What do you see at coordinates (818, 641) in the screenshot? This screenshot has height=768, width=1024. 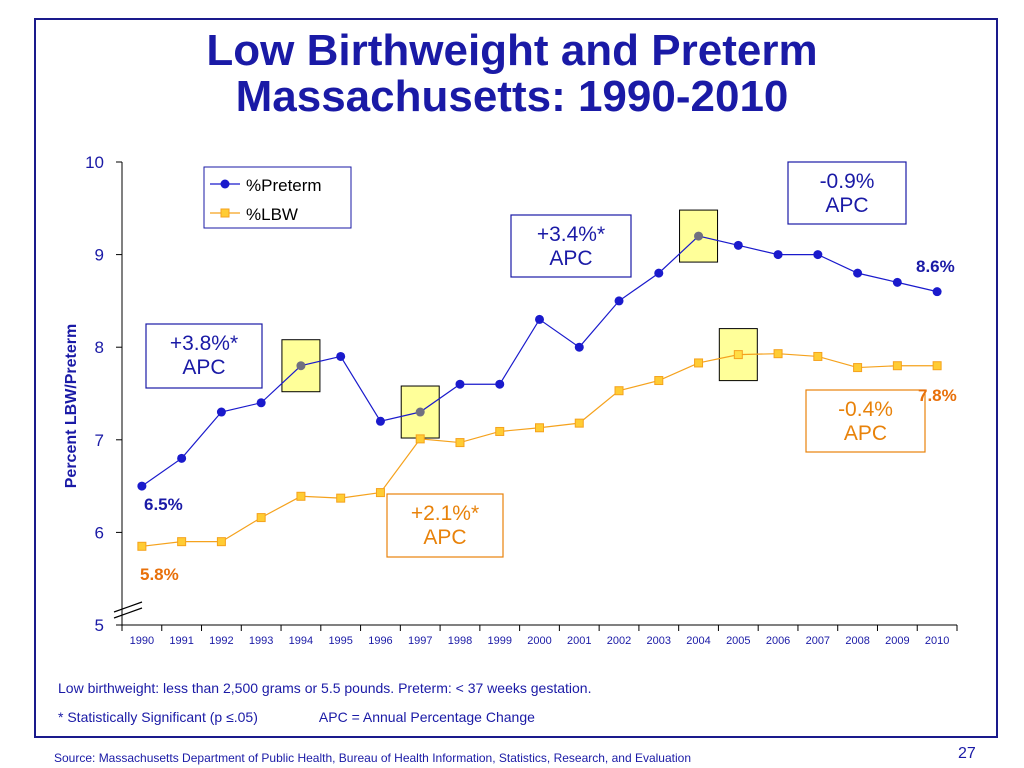 I see `x-tick-label: 2007` at bounding box center [818, 641].